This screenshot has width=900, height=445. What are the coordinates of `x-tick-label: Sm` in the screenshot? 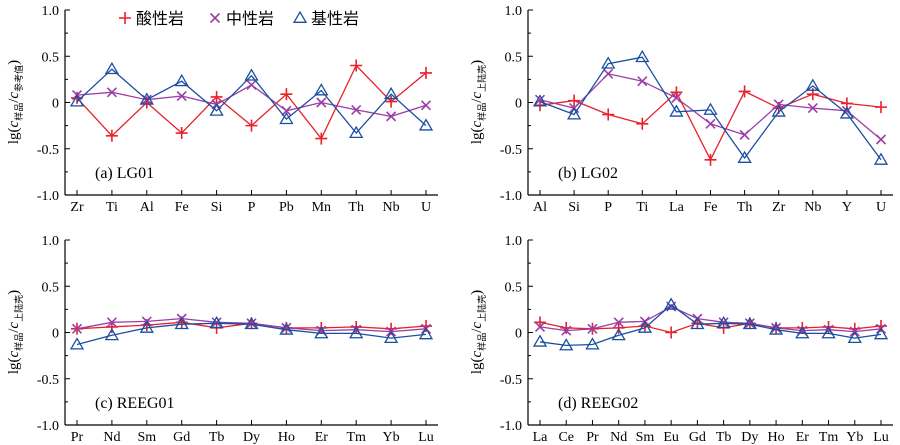 It's located at (146, 437).